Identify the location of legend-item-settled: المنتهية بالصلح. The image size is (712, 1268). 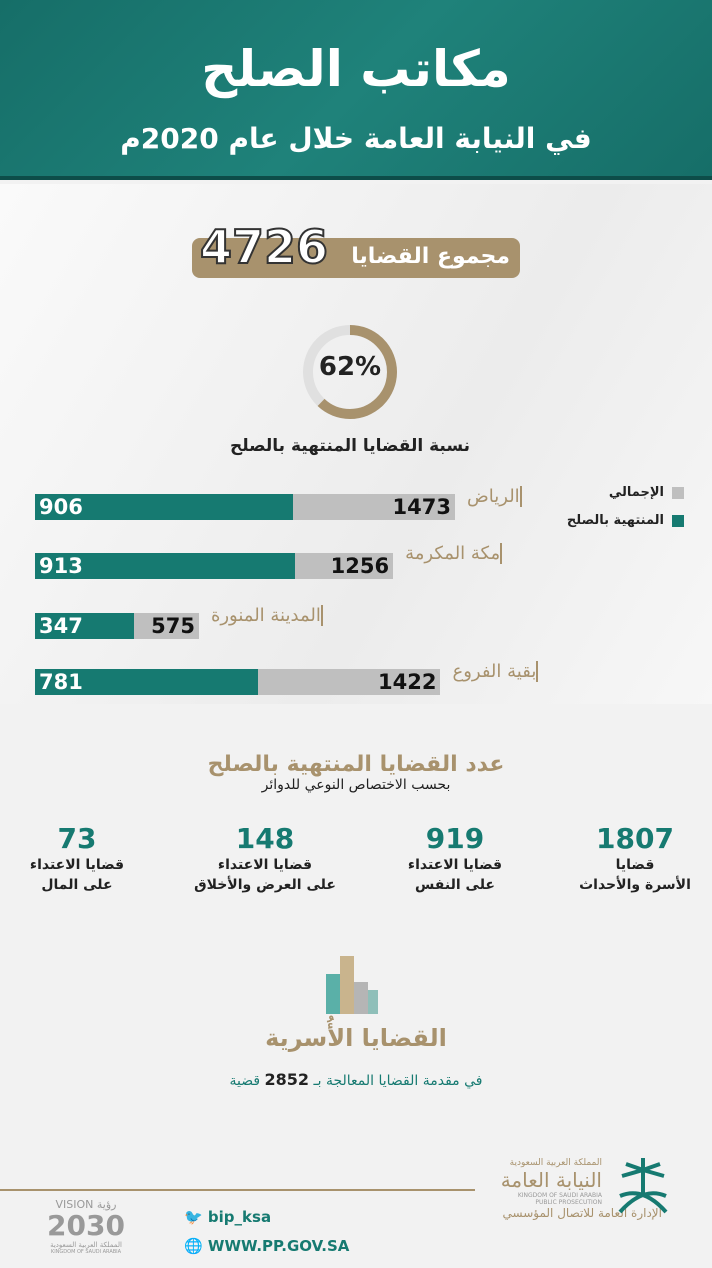
(625, 520).